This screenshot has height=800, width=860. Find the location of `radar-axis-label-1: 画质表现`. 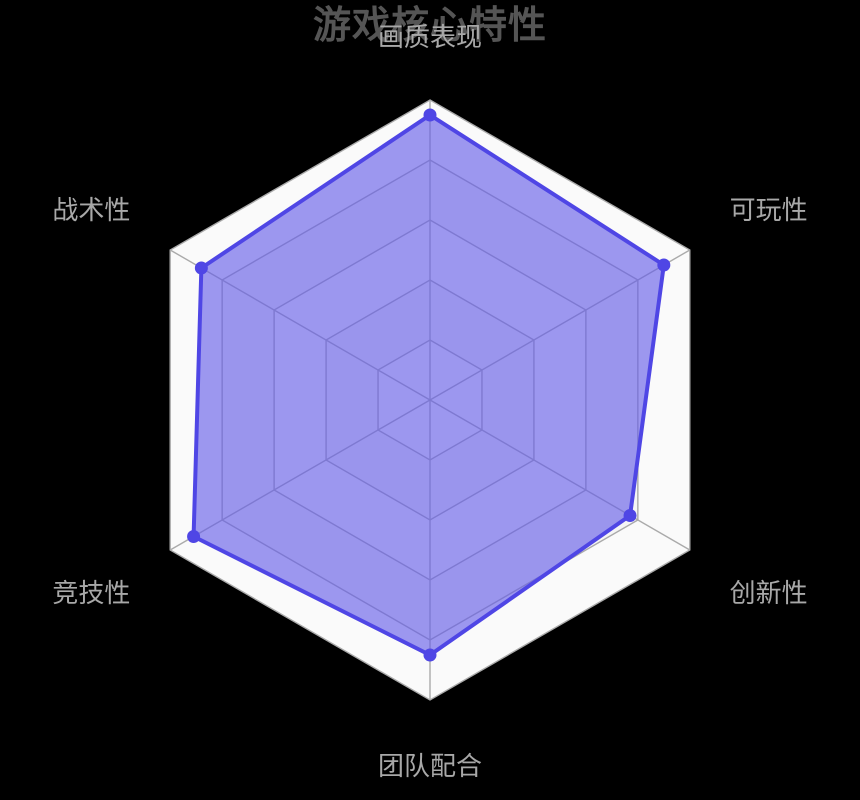

radar-axis-label-1: 画质表现 is located at coordinates (430, 37).